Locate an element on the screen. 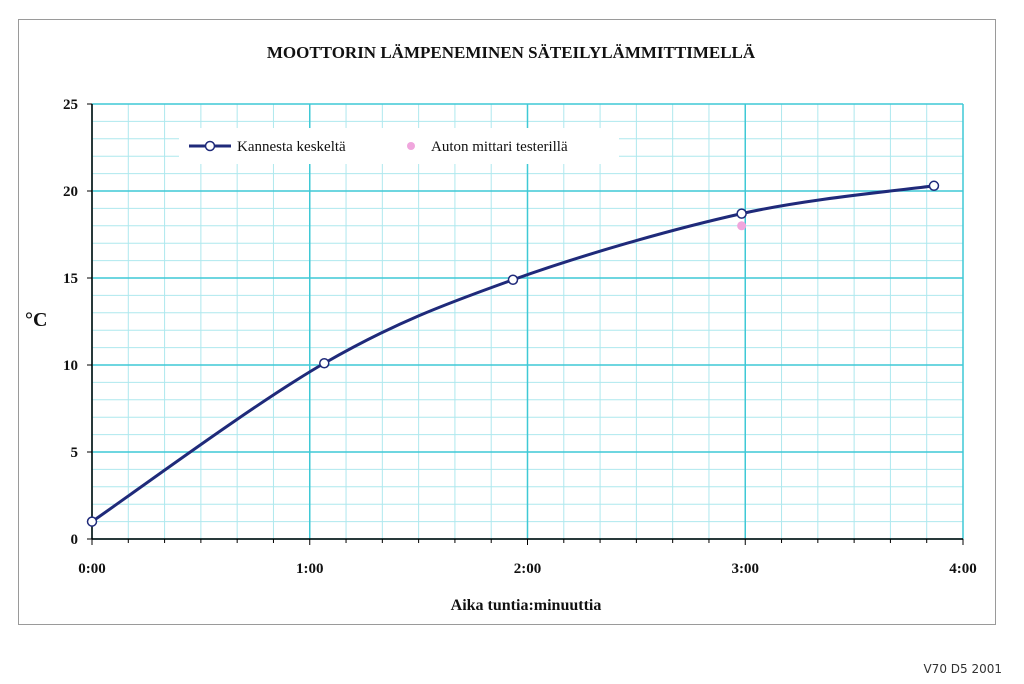 This screenshot has height=684, width=1024. y-tick-label: 15 is located at coordinates (70, 279).